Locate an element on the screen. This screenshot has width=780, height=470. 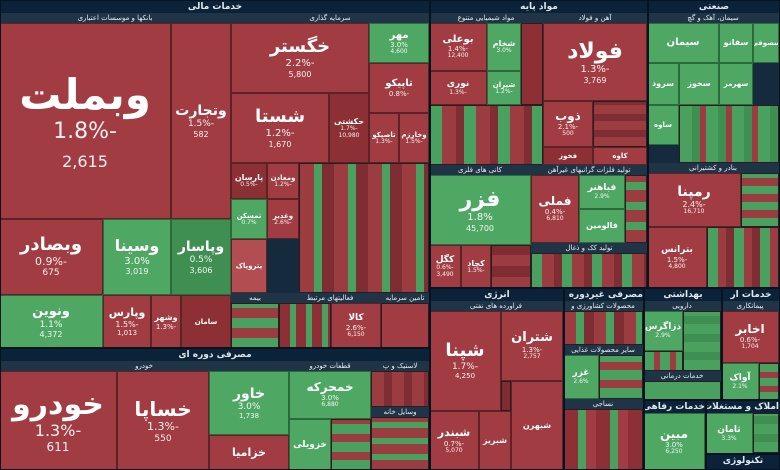
section-title: خدمات ار is located at coordinates (751, 295).